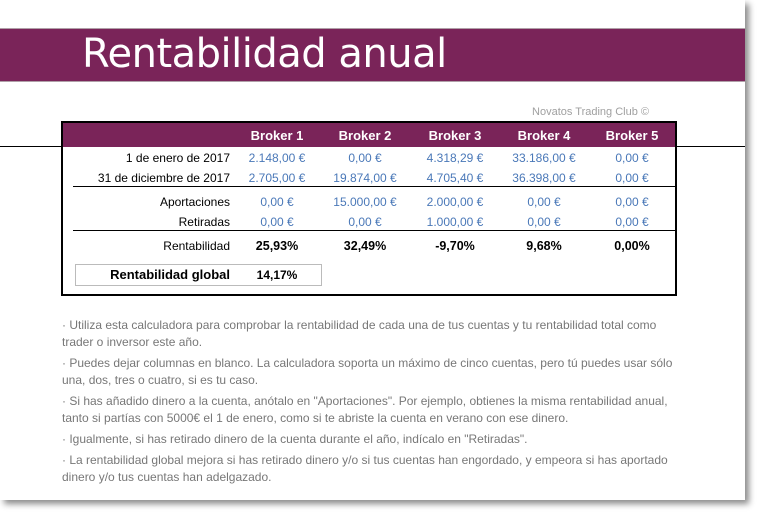  I want to click on page-title: Rentabilidad anual, so click(264, 54).